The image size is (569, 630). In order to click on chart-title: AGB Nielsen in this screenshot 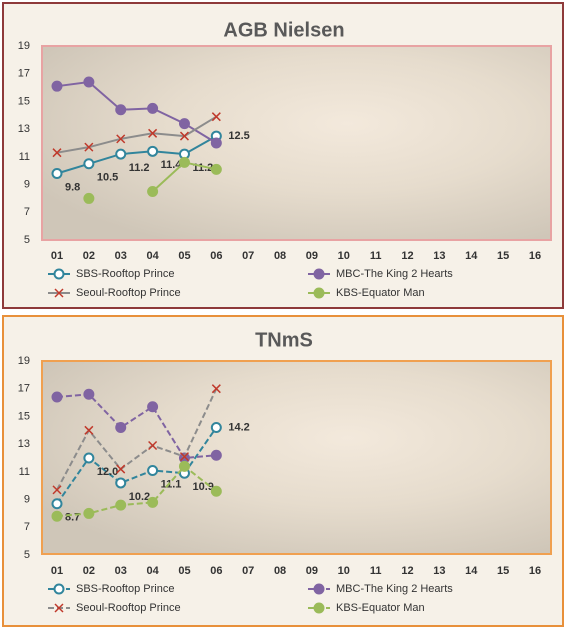, I will do `click(283, 30)`.